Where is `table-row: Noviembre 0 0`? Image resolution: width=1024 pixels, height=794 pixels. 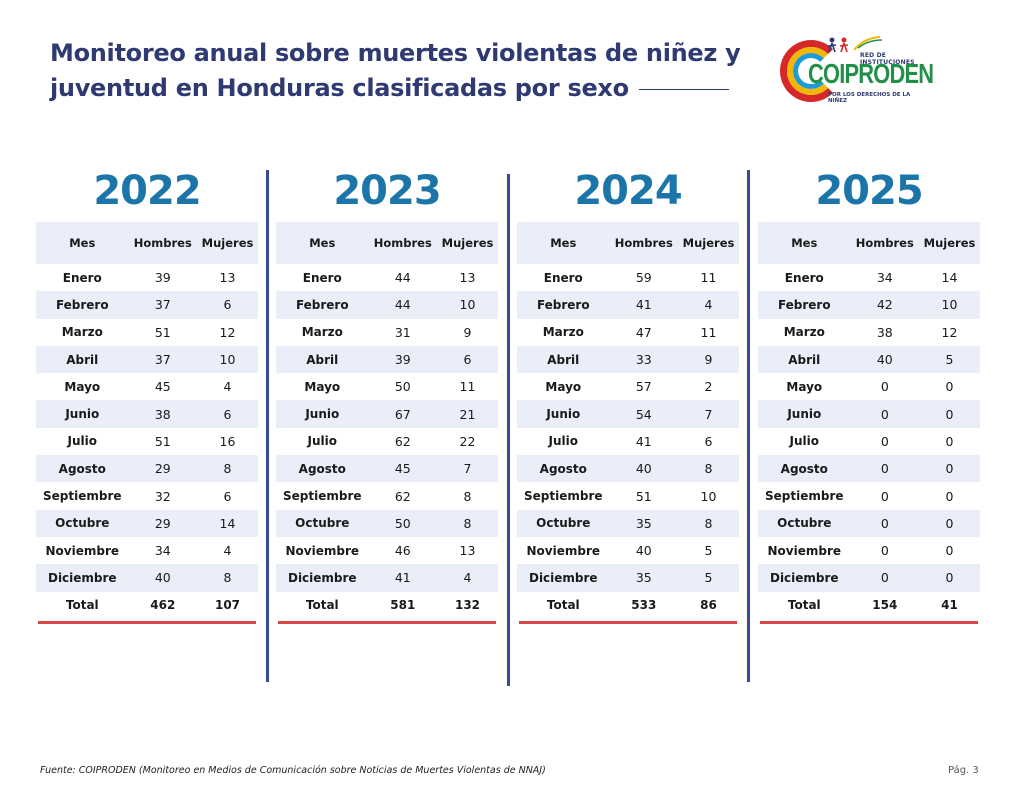 table-row: Noviembre 0 0 is located at coordinates (869, 550).